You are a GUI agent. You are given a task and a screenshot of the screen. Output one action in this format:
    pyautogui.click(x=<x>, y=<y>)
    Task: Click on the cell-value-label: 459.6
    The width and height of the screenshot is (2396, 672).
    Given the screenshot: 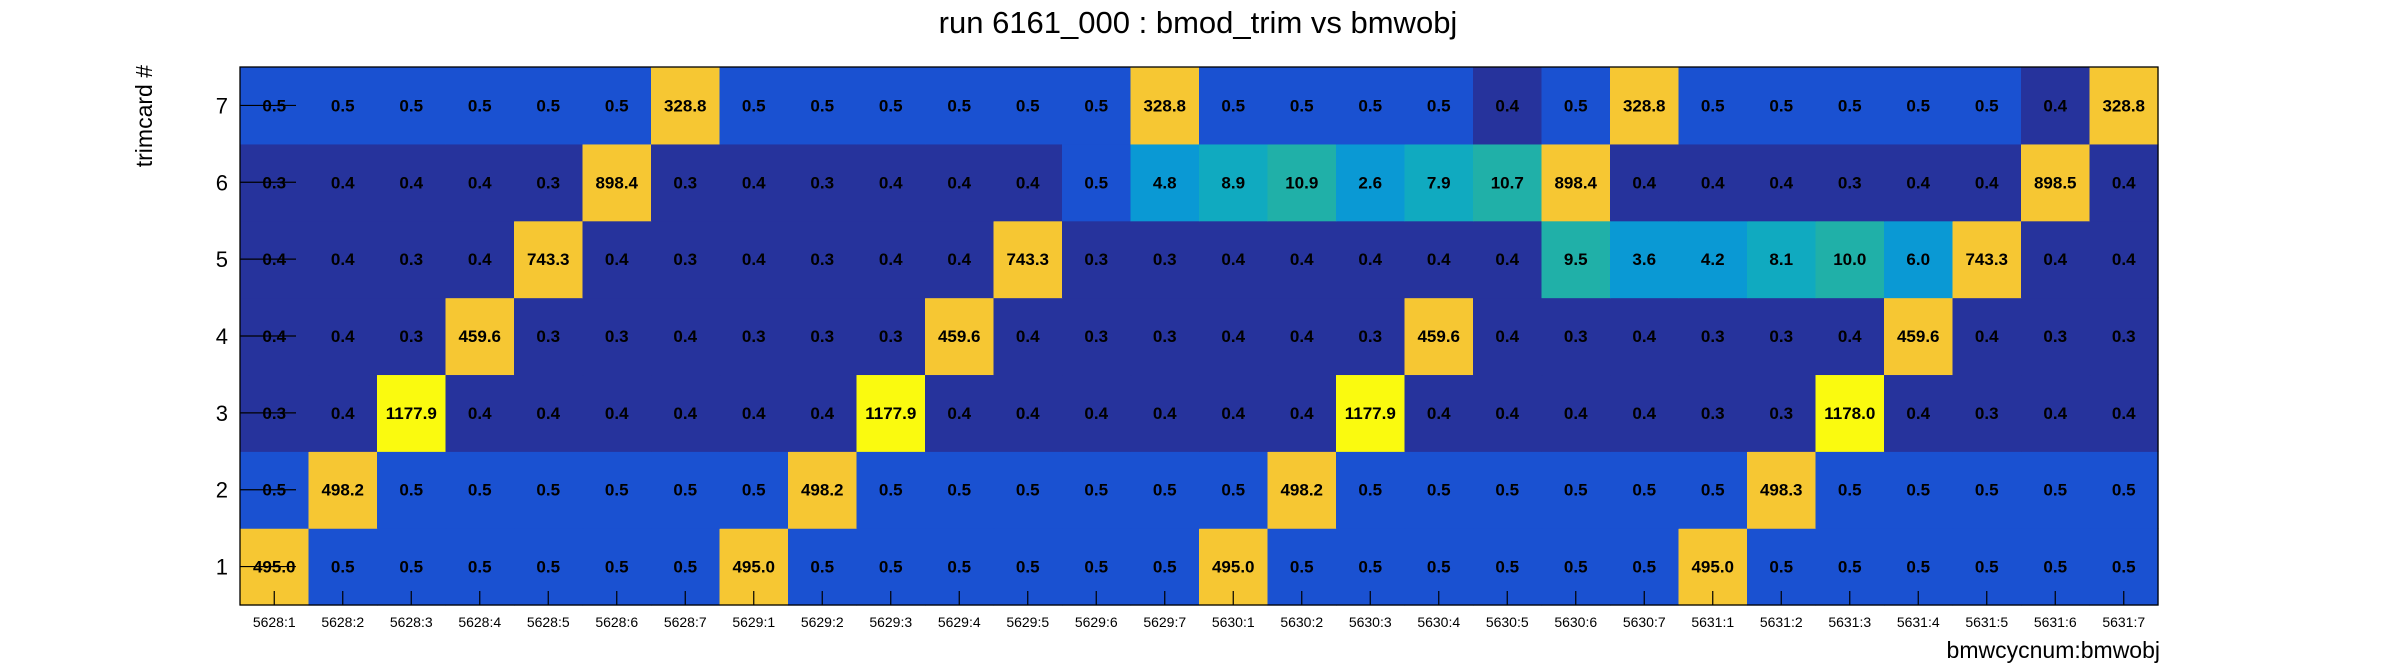 What is the action you would take?
    pyautogui.click(x=1918, y=336)
    